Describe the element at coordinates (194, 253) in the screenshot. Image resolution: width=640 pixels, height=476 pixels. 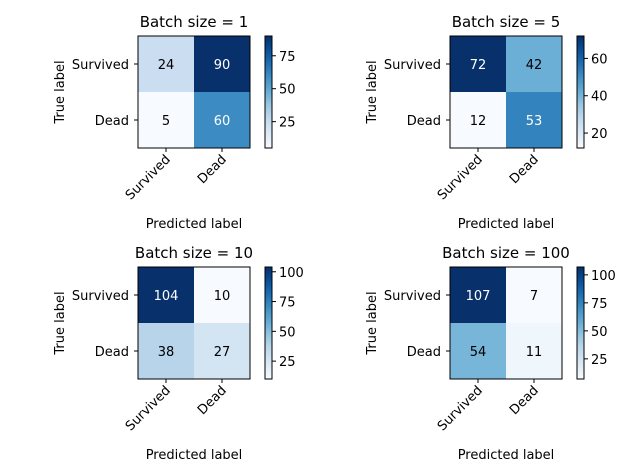
I see `panel-title: Batch size = 10` at that location.